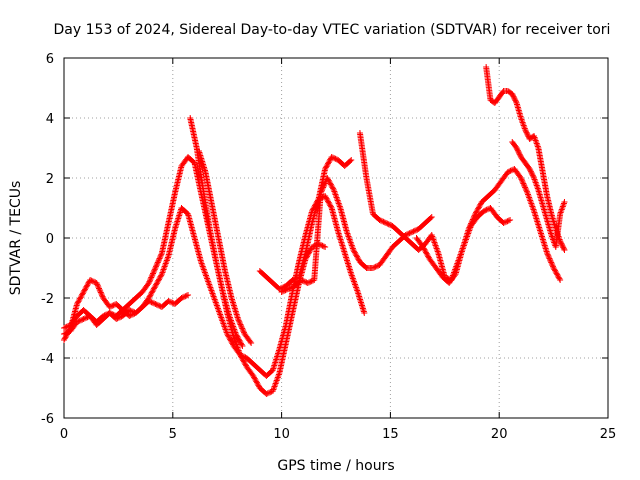 The height and width of the screenshot is (480, 640). What do you see at coordinates (16, 238) in the screenshot?
I see `y-axis-label: SDTVAR / TECUs` at bounding box center [16, 238].